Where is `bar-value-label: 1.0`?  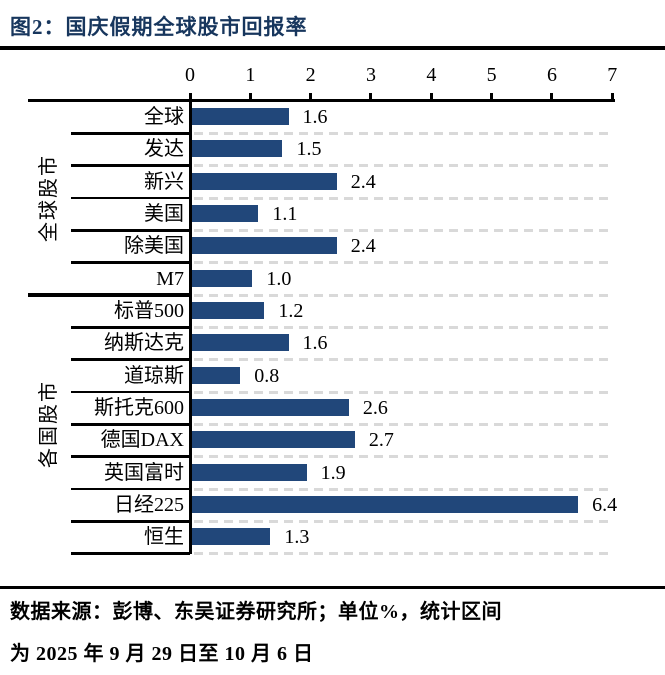 bar-value-label: 1.0 is located at coordinates (279, 278).